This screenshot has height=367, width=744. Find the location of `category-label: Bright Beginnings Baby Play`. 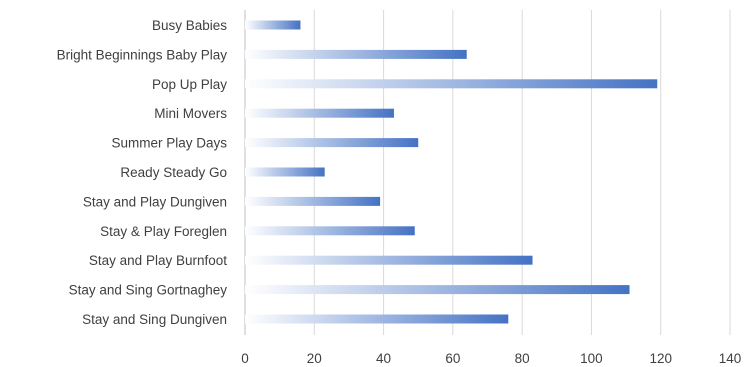

category-label: Bright Beginnings Baby Play is located at coordinates (142, 54).